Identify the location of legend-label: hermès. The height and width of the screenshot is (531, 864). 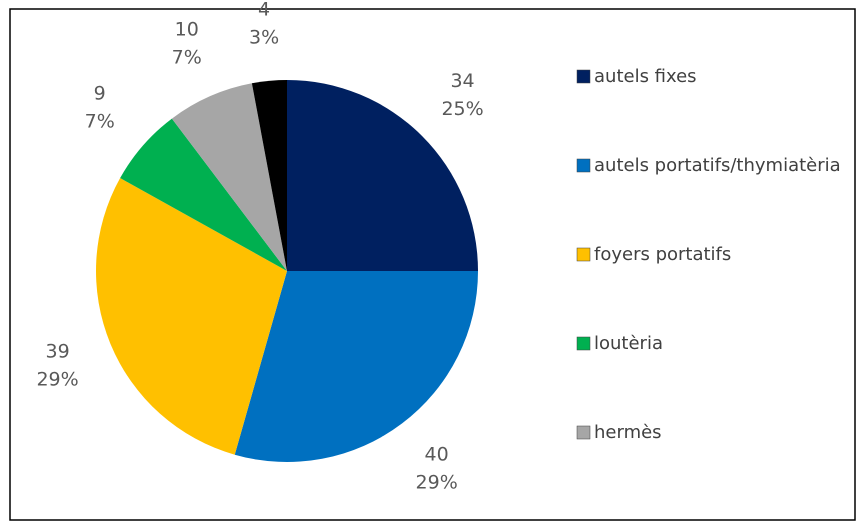
(628, 432).